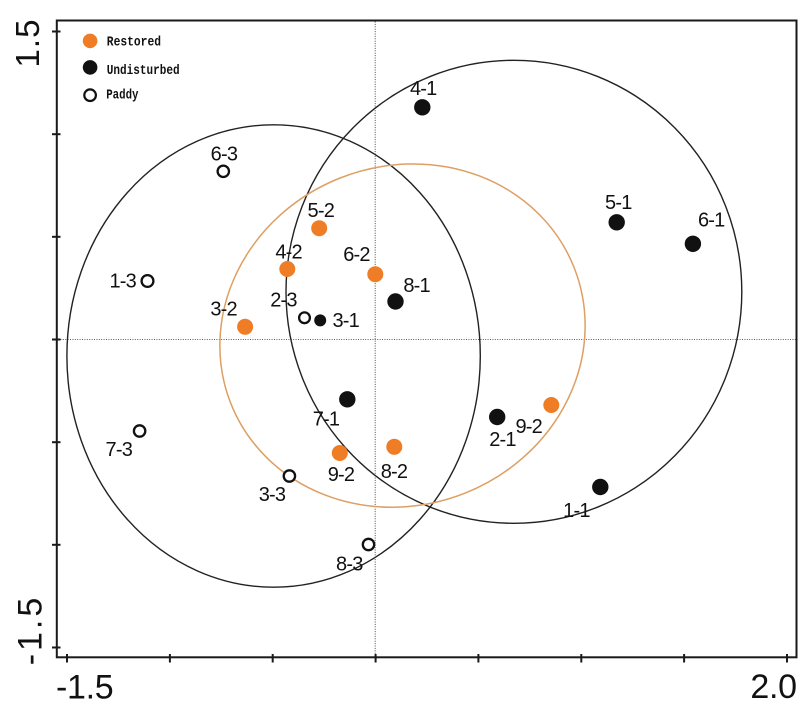 This screenshot has height=710, width=812. What do you see at coordinates (143, 71) in the screenshot?
I see `svg-text: Undisturbed` at bounding box center [143, 71].